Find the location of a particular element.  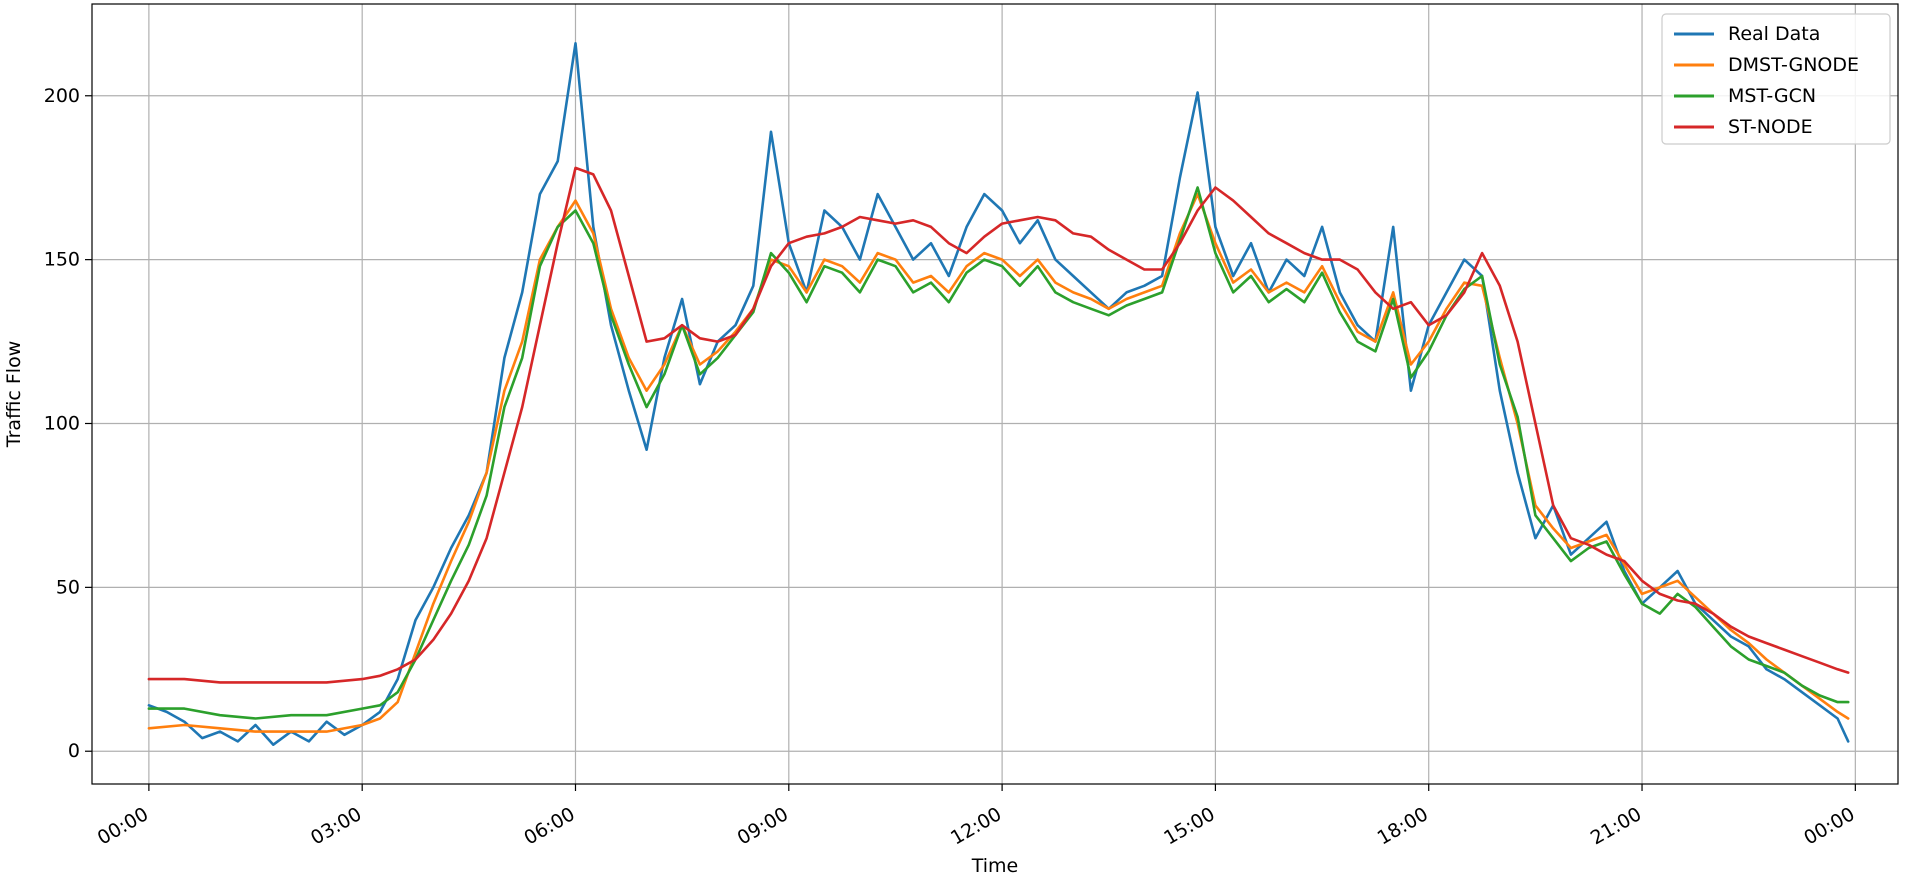

legend-label-st-node: ST-NODE is located at coordinates (1770, 127).